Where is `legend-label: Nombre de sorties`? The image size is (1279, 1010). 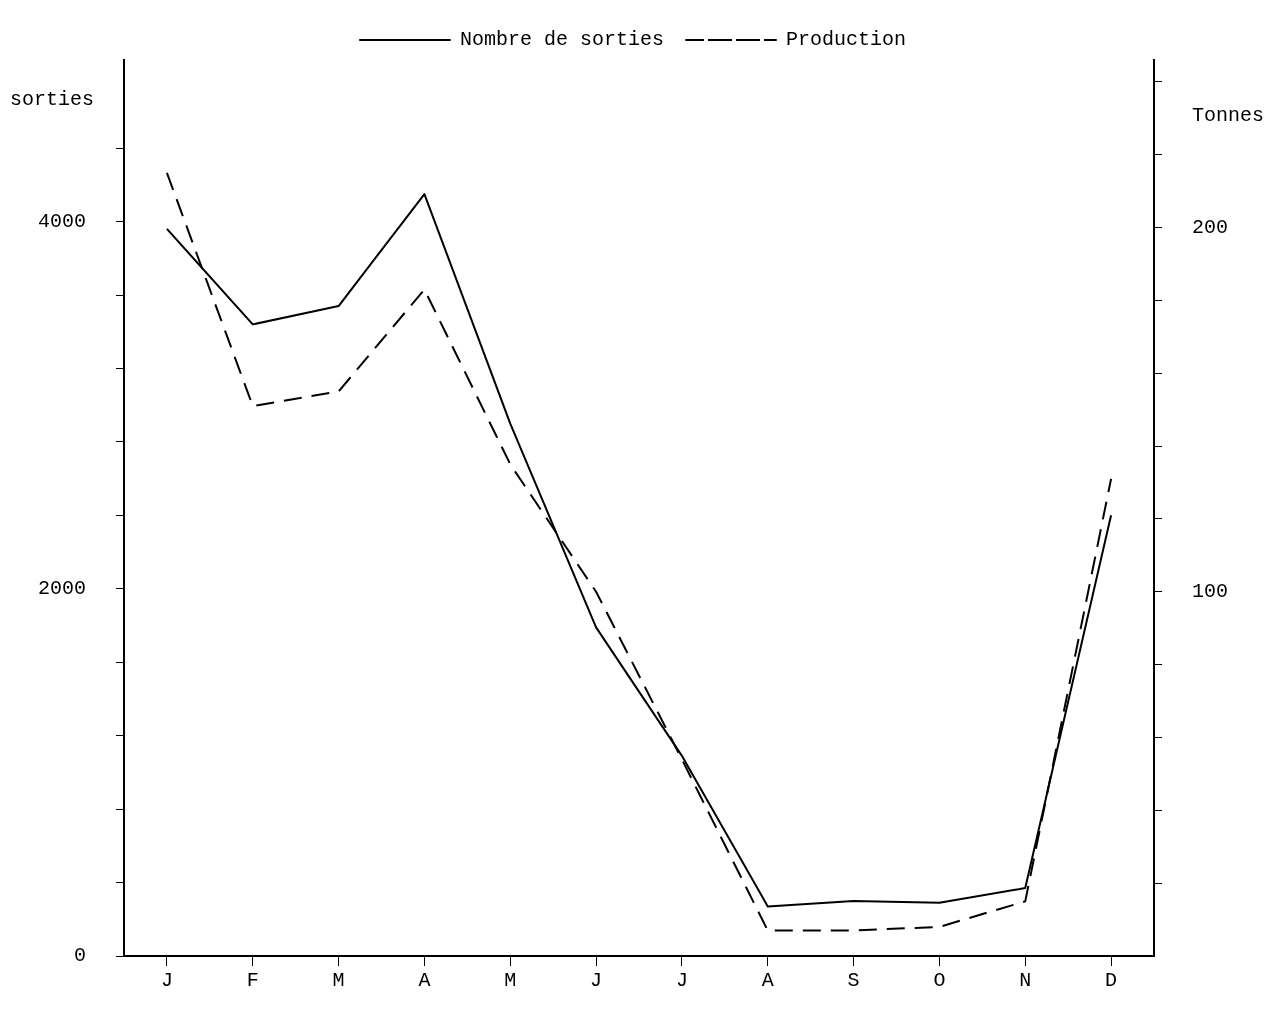 legend-label: Nombre de sorties is located at coordinates (562, 40).